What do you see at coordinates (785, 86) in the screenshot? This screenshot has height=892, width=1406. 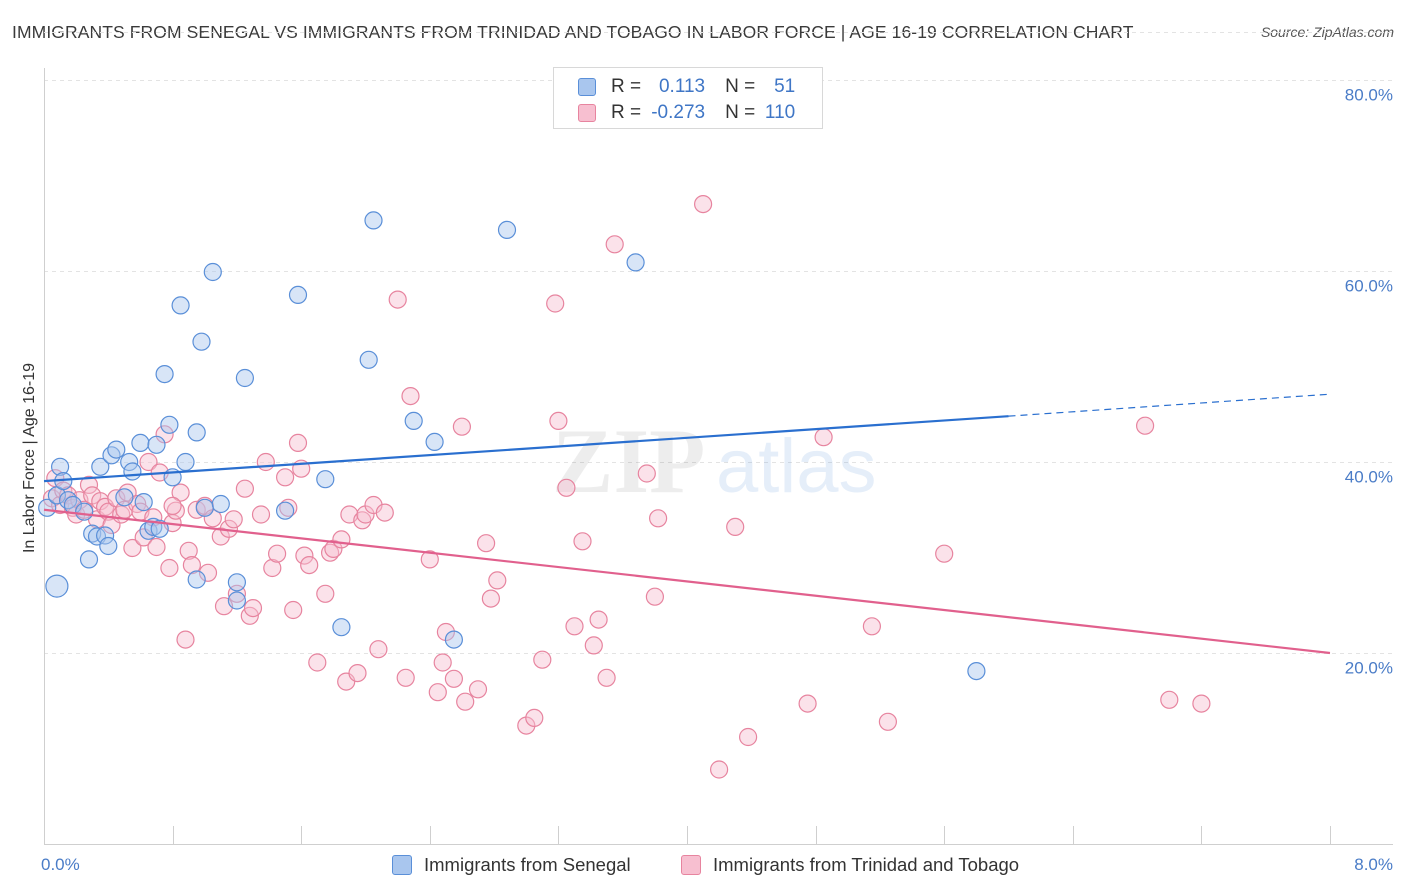 I see `n-value: 51` at bounding box center [785, 86].